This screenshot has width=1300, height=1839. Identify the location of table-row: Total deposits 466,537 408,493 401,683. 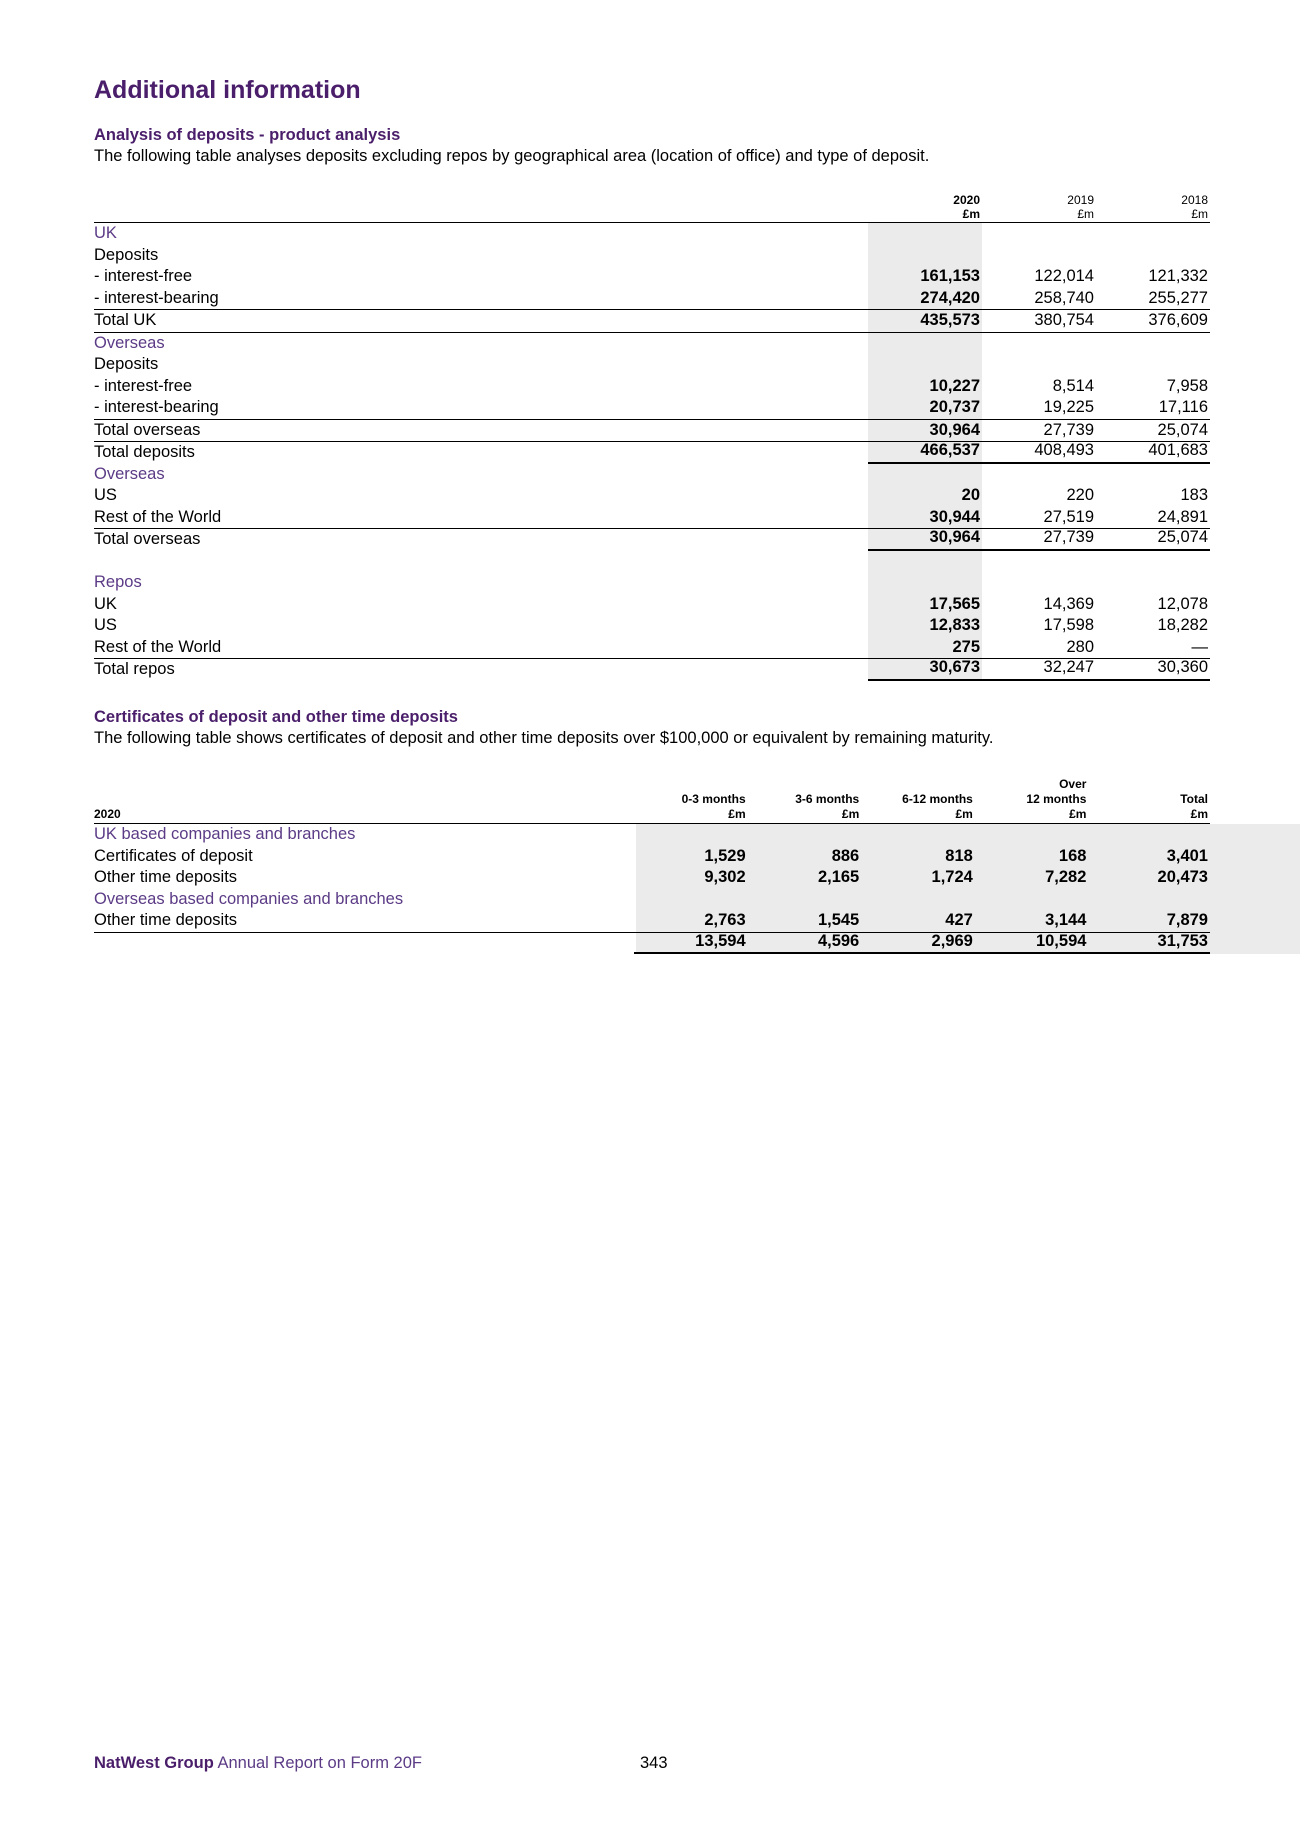
(652, 452).